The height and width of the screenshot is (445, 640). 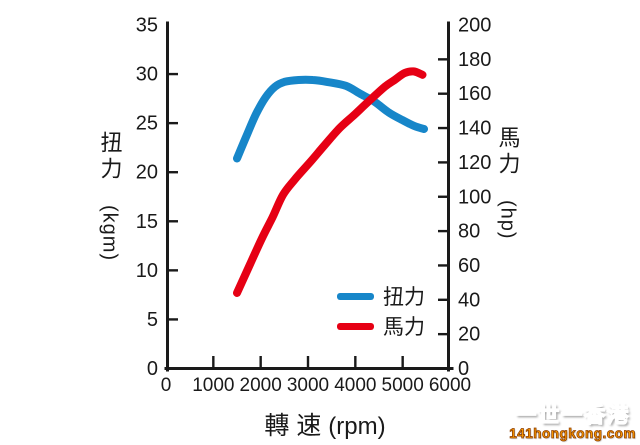 What do you see at coordinates (508, 152) in the screenshot?
I see `right-axis-title-text: 馬力` at bounding box center [508, 152].